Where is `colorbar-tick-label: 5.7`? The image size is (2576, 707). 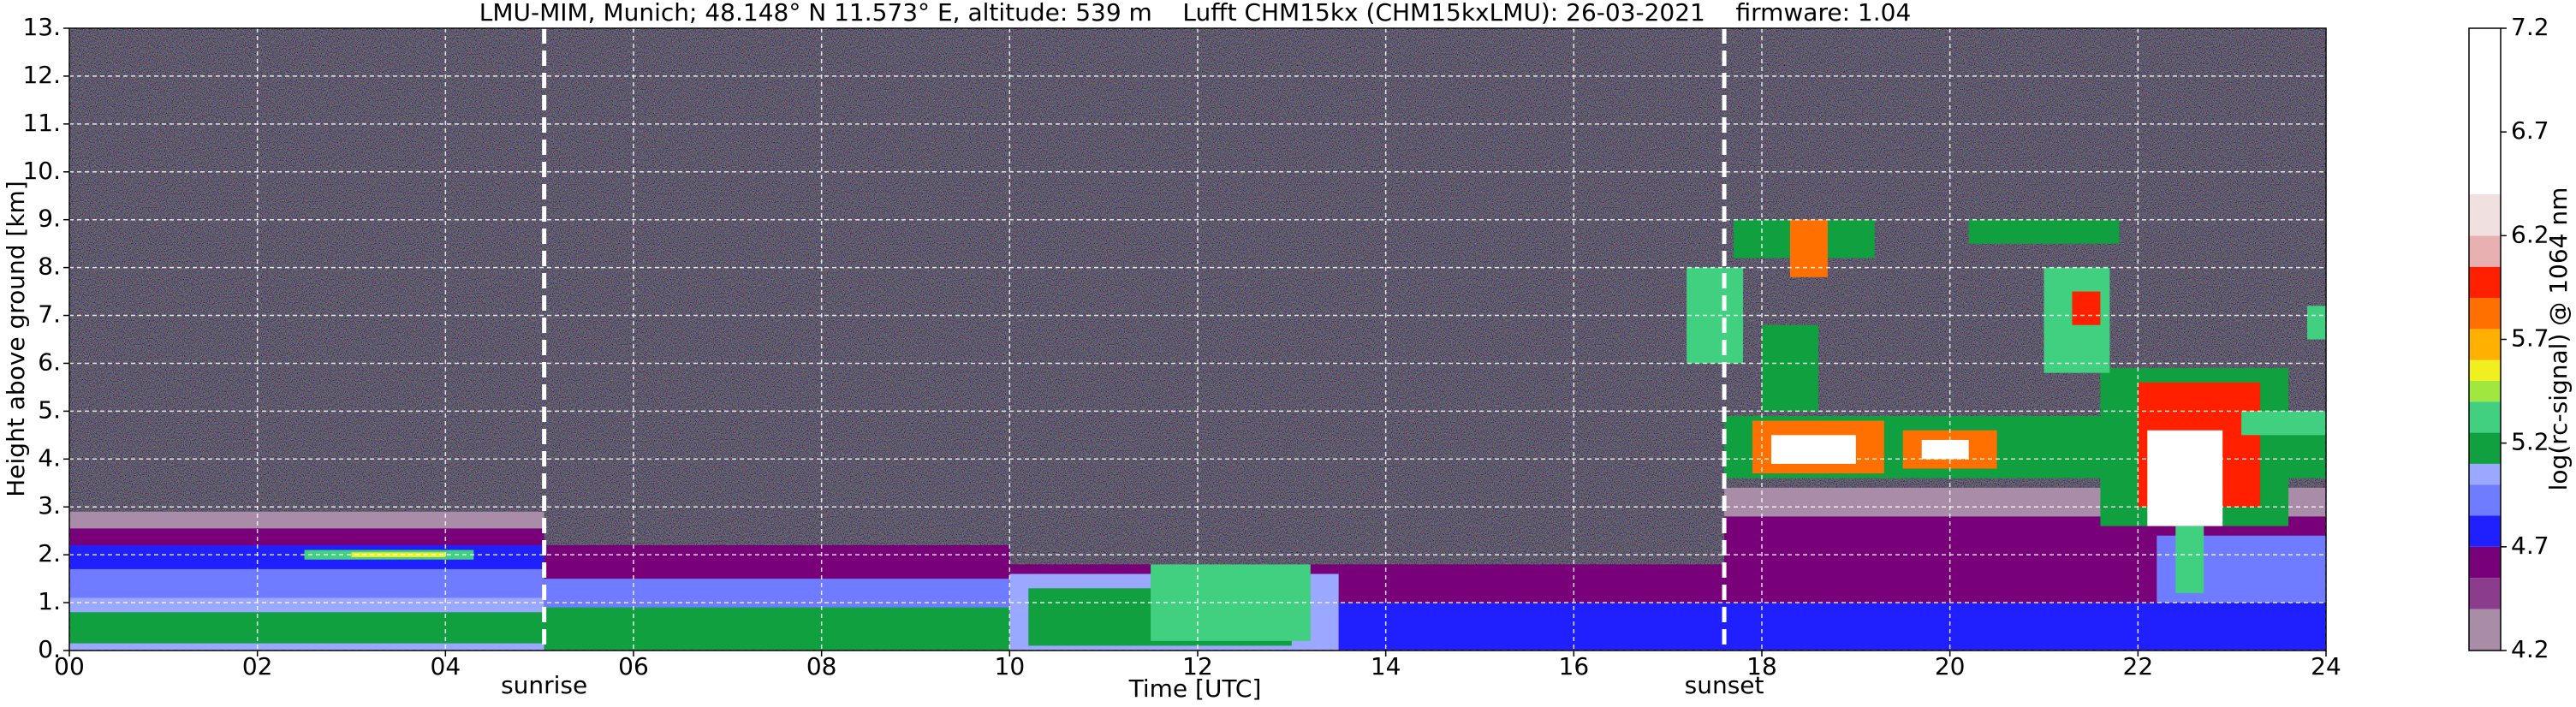 colorbar-tick-label: 5.7 is located at coordinates (2530, 338).